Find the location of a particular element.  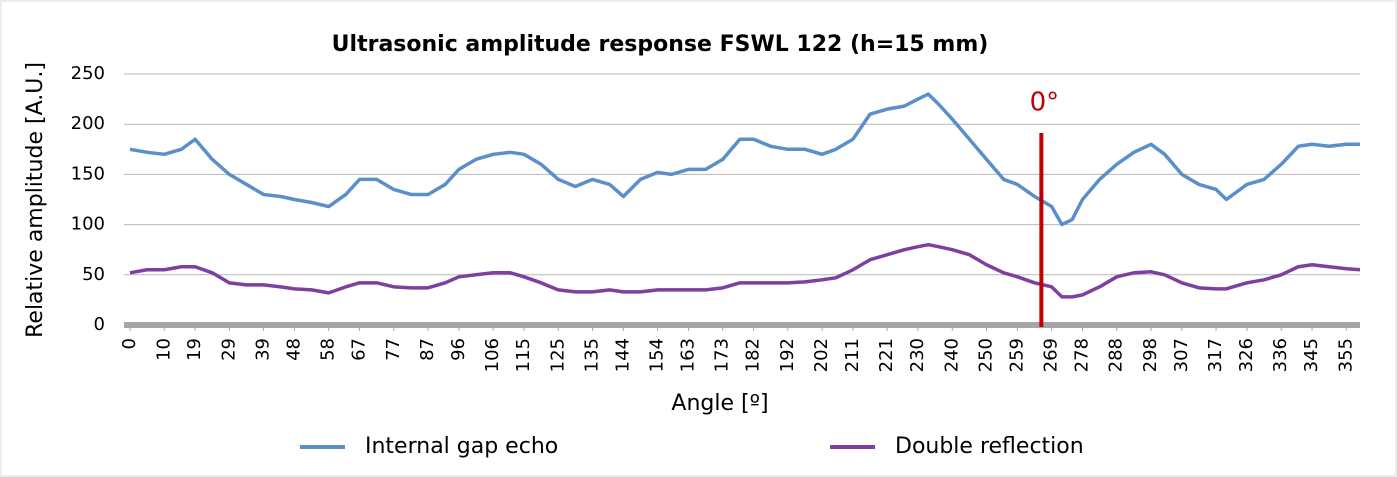

x-tick-label: 221 is located at coordinates (886, 355).